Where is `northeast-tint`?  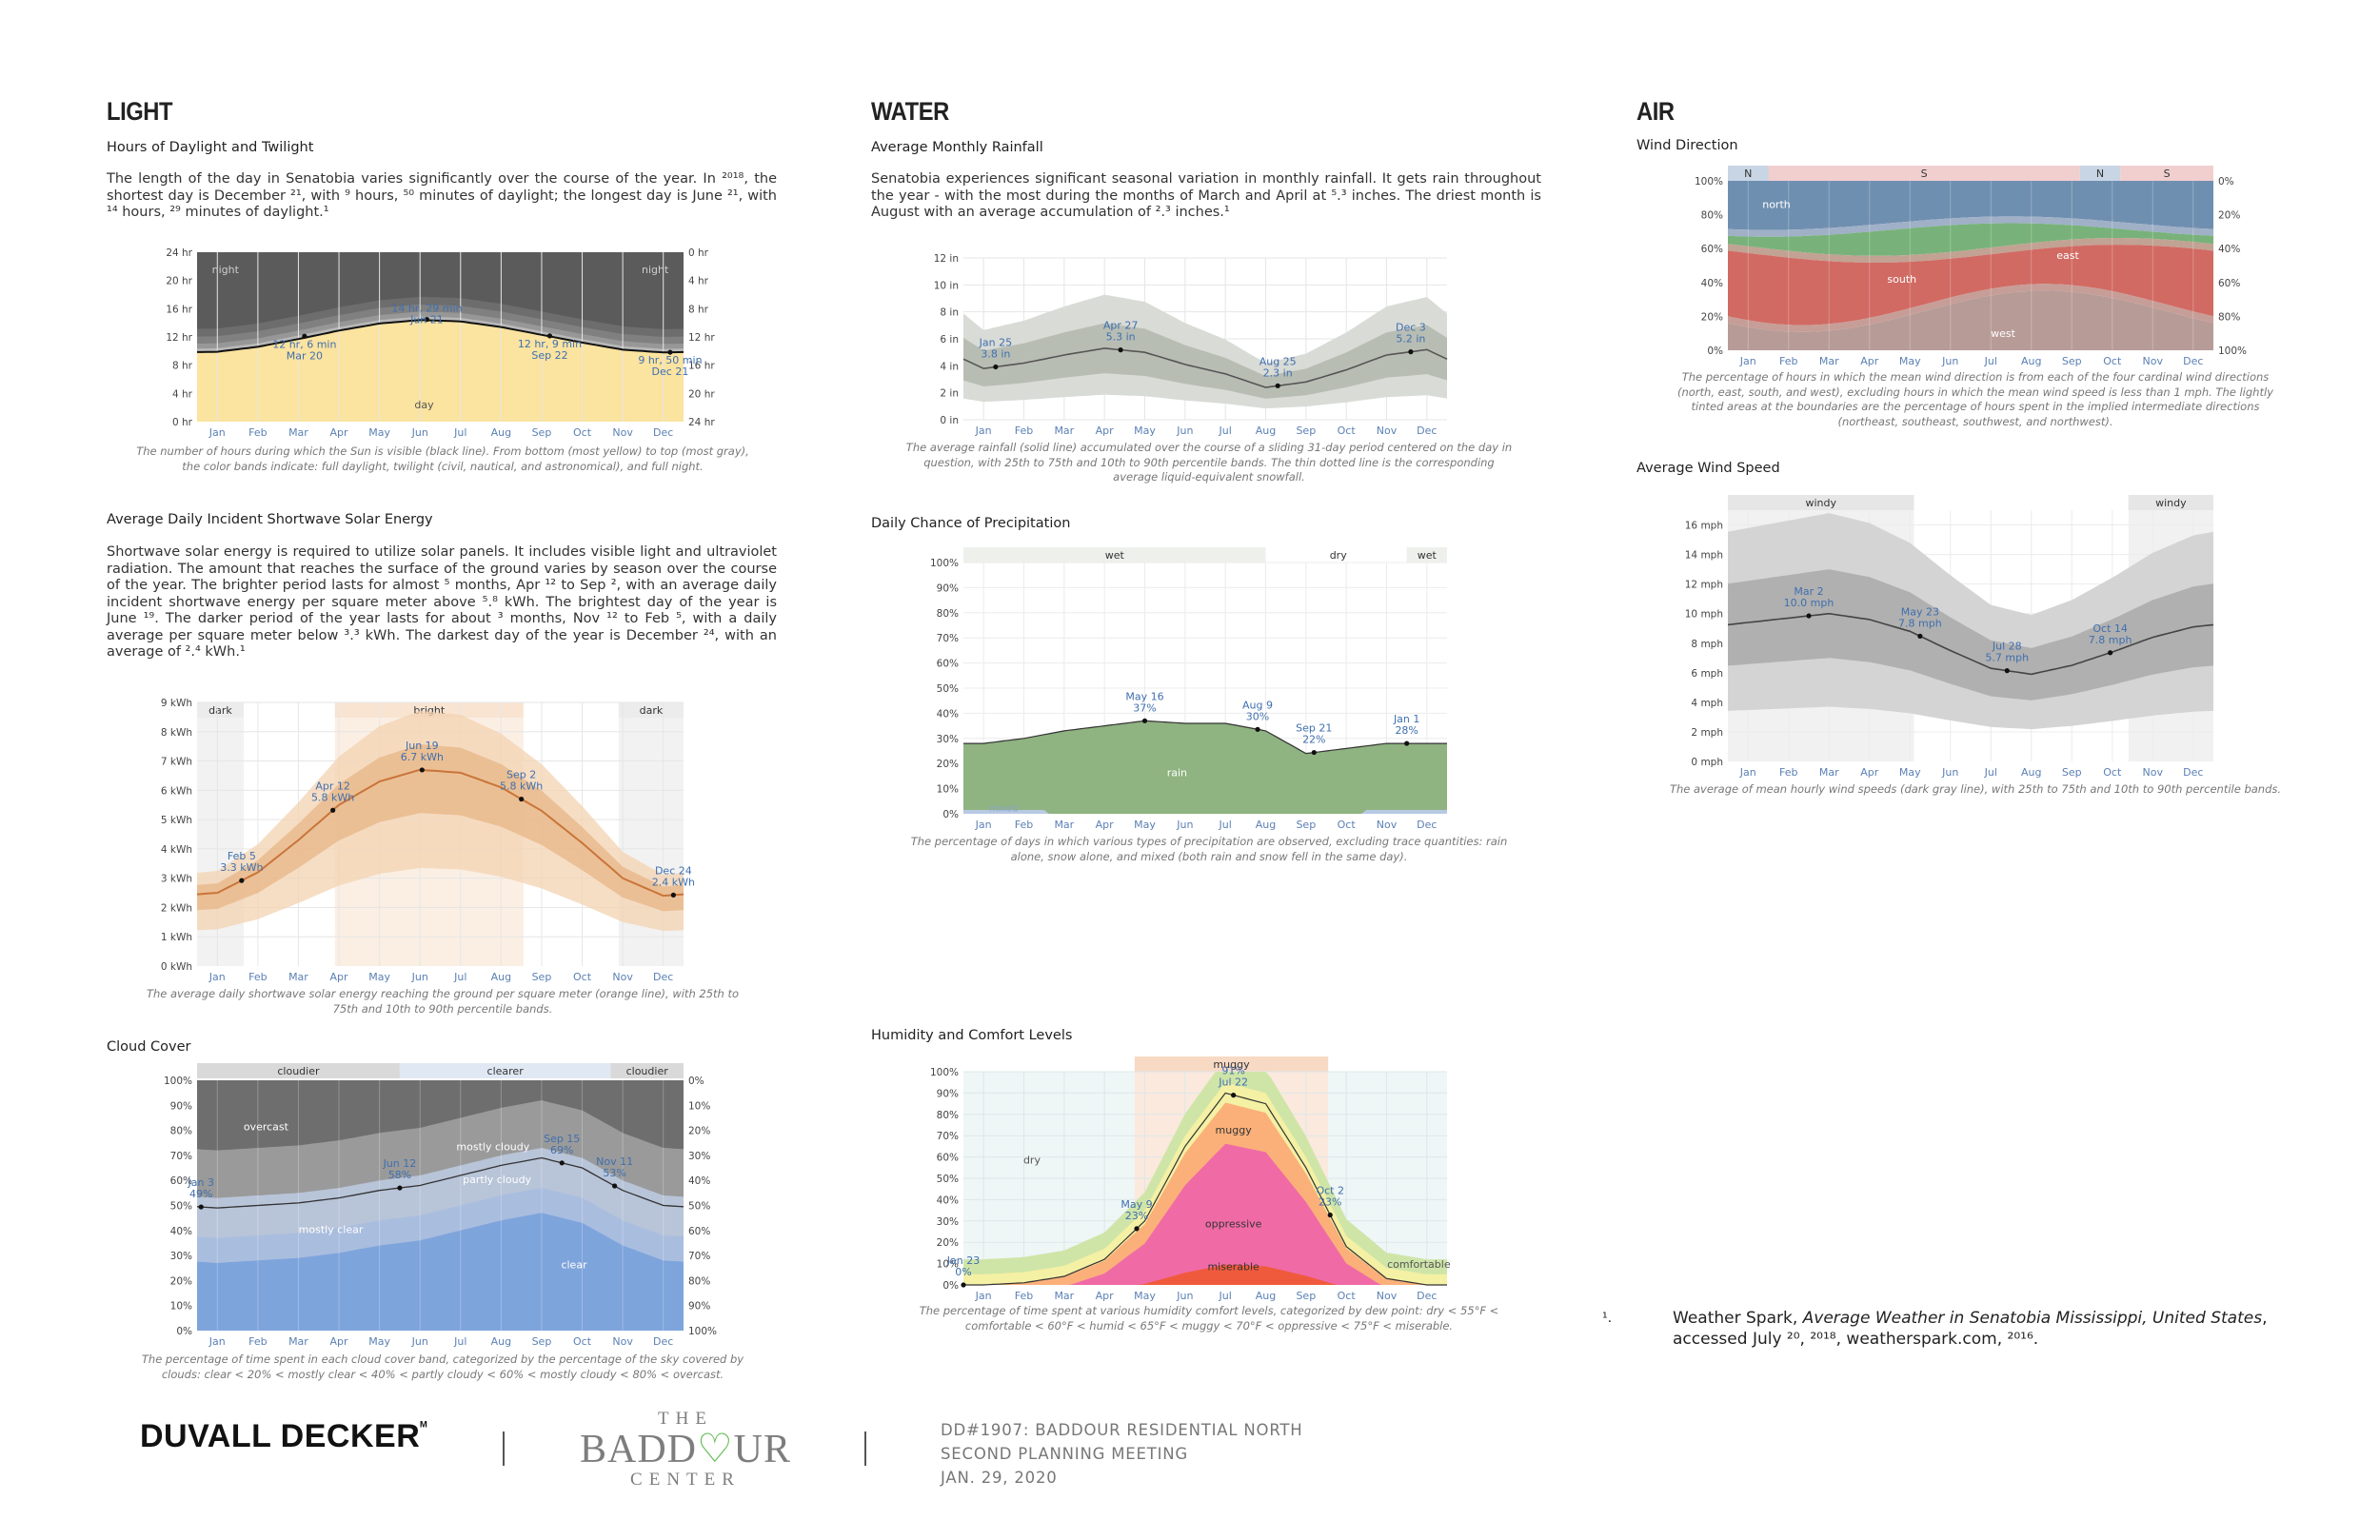 northeast-tint is located at coordinates (1970, 226).